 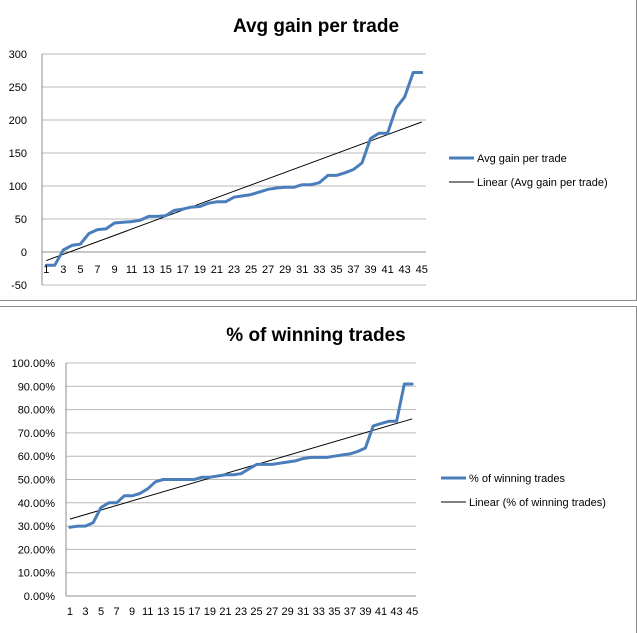 What do you see at coordinates (18, 187) in the screenshot?
I see `y-tick-label: 100` at bounding box center [18, 187].